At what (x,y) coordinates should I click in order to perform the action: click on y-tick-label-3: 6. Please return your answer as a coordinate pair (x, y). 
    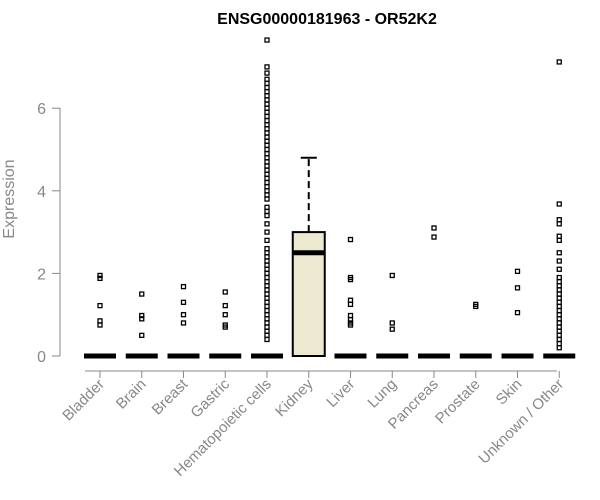
    Looking at the image, I should click on (41, 109).